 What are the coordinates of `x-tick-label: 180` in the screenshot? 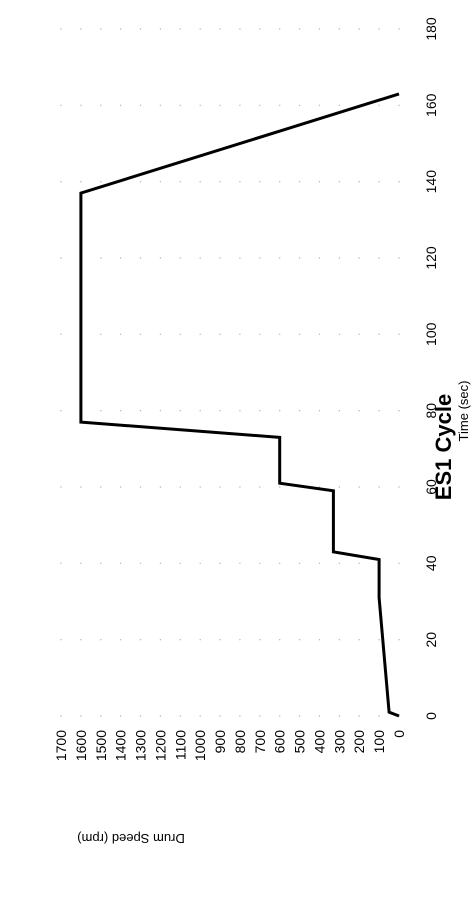 It's located at (431, 29).